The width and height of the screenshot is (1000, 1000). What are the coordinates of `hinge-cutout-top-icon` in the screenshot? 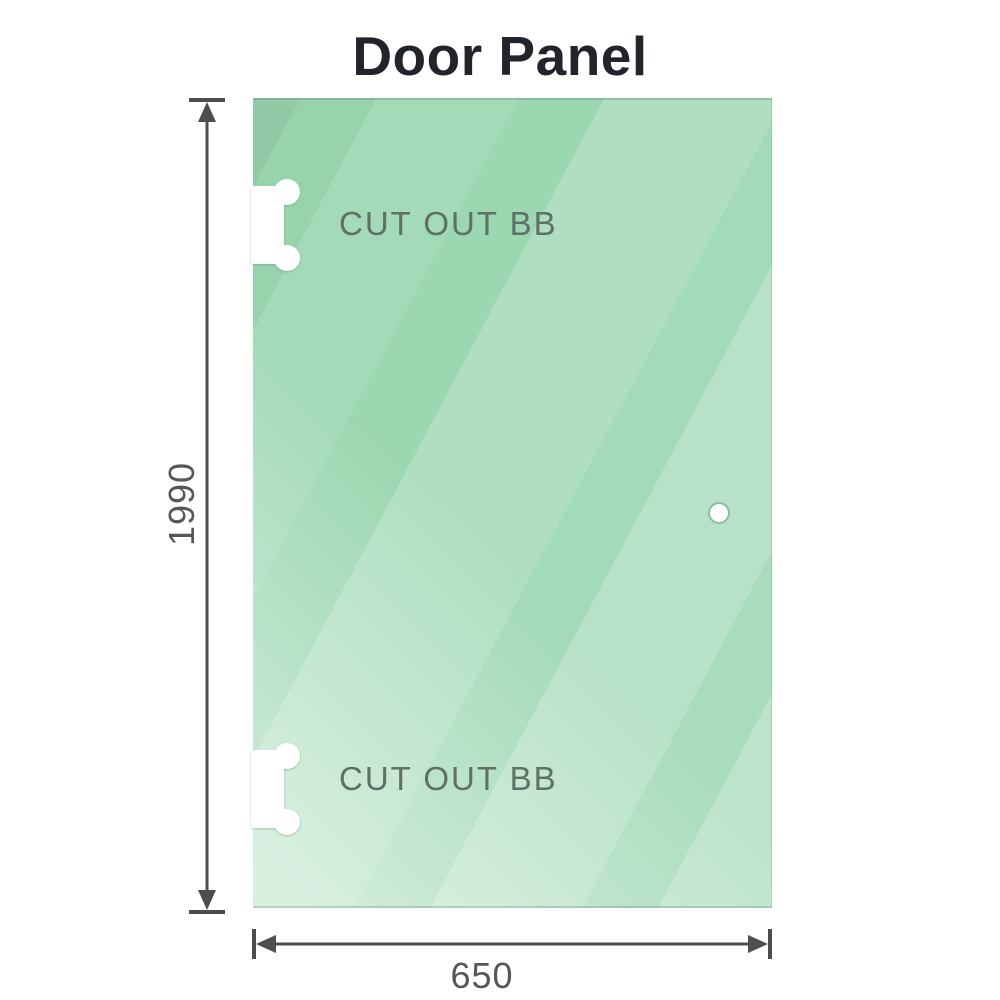 It's located at (275, 225).